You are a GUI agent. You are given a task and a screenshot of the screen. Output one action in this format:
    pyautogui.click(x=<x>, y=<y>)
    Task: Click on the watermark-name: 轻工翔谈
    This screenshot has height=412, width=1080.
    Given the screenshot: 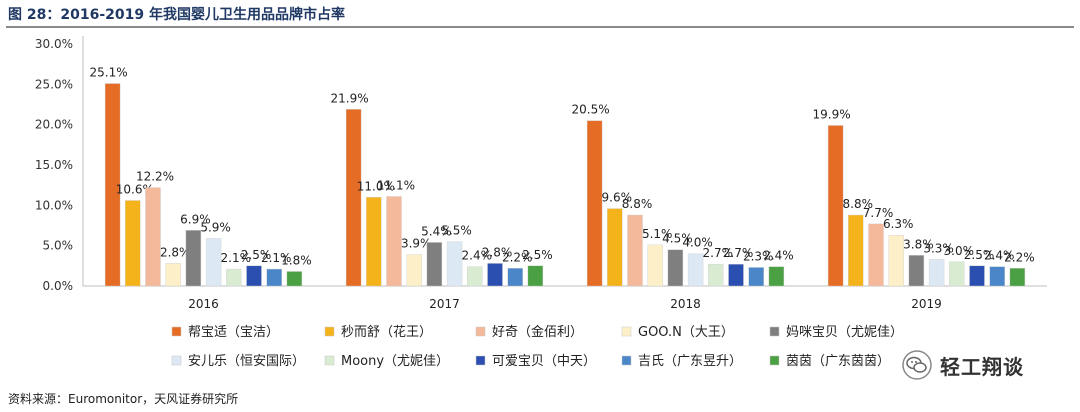 What is the action you would take?
    pyautogui.click(x=982, y=366)
    